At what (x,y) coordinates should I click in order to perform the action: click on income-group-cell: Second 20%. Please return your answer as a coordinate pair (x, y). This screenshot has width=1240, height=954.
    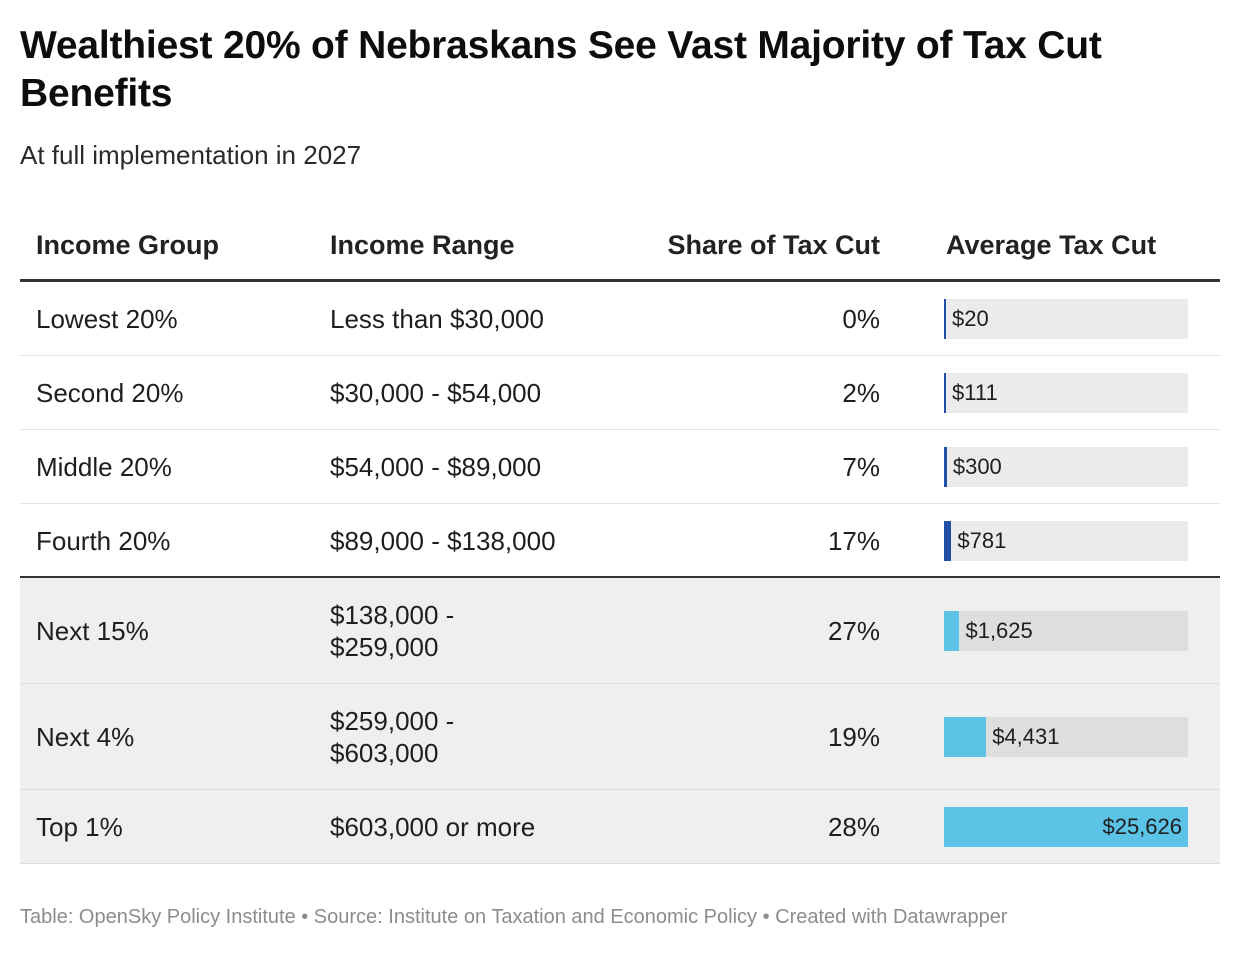
    Looking at the image, I should click on (110, 393).